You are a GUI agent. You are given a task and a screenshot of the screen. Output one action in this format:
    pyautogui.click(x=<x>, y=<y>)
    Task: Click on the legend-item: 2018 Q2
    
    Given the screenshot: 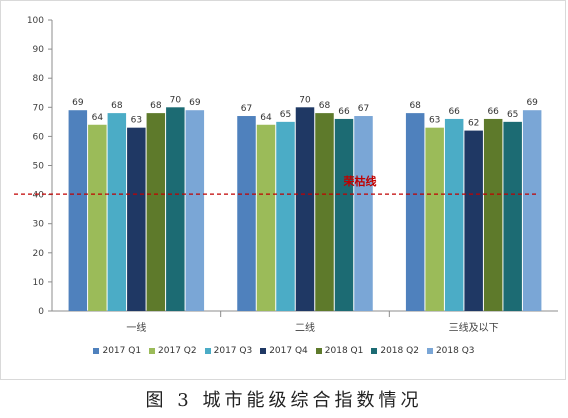 What is the action you would take?
    pyautogui.click(x=395, y=351)
    